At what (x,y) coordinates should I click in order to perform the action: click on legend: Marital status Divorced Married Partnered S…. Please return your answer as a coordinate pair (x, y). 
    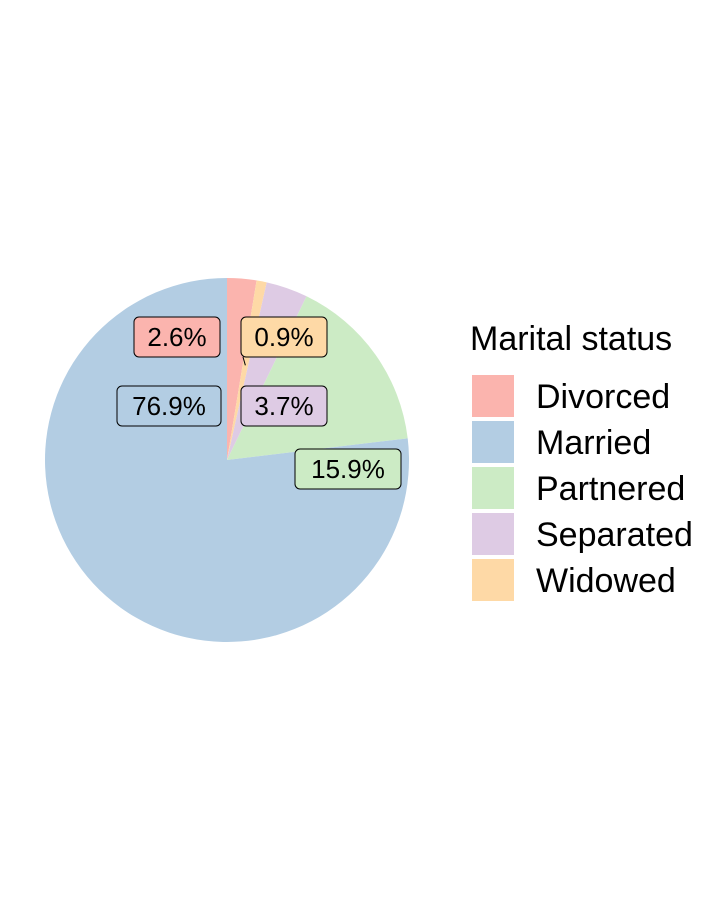
    Looking at the image, I should click on (581, 460).